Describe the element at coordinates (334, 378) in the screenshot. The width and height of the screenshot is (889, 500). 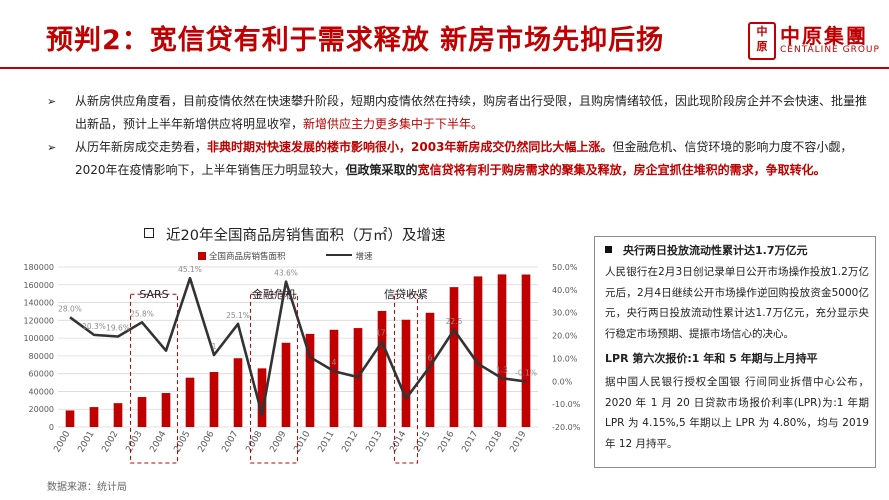
I see `bar-2011` at that location.